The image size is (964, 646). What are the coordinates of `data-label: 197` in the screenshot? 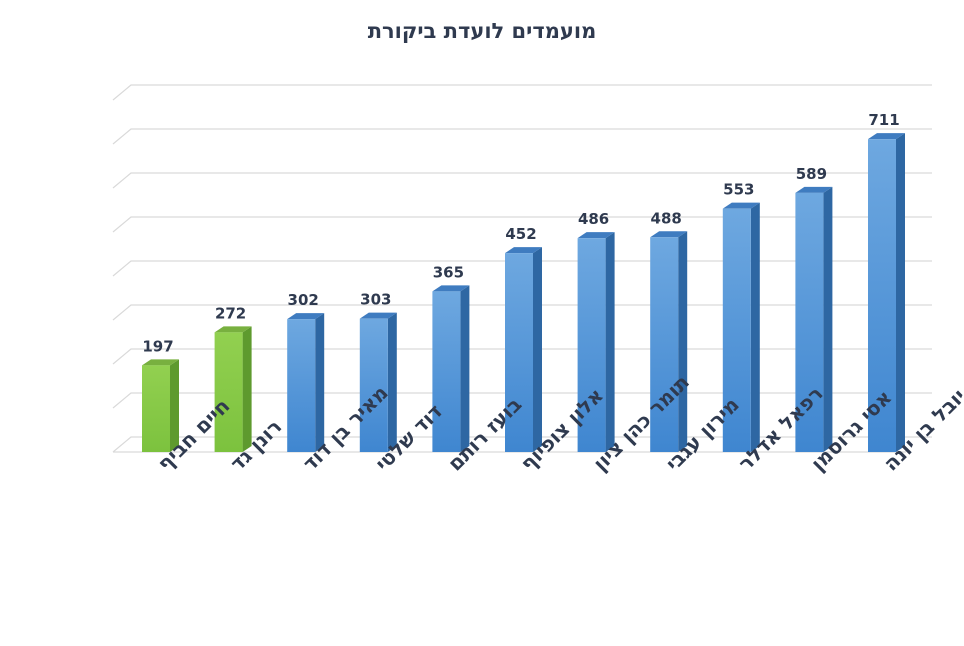 It's located at (157, 346).